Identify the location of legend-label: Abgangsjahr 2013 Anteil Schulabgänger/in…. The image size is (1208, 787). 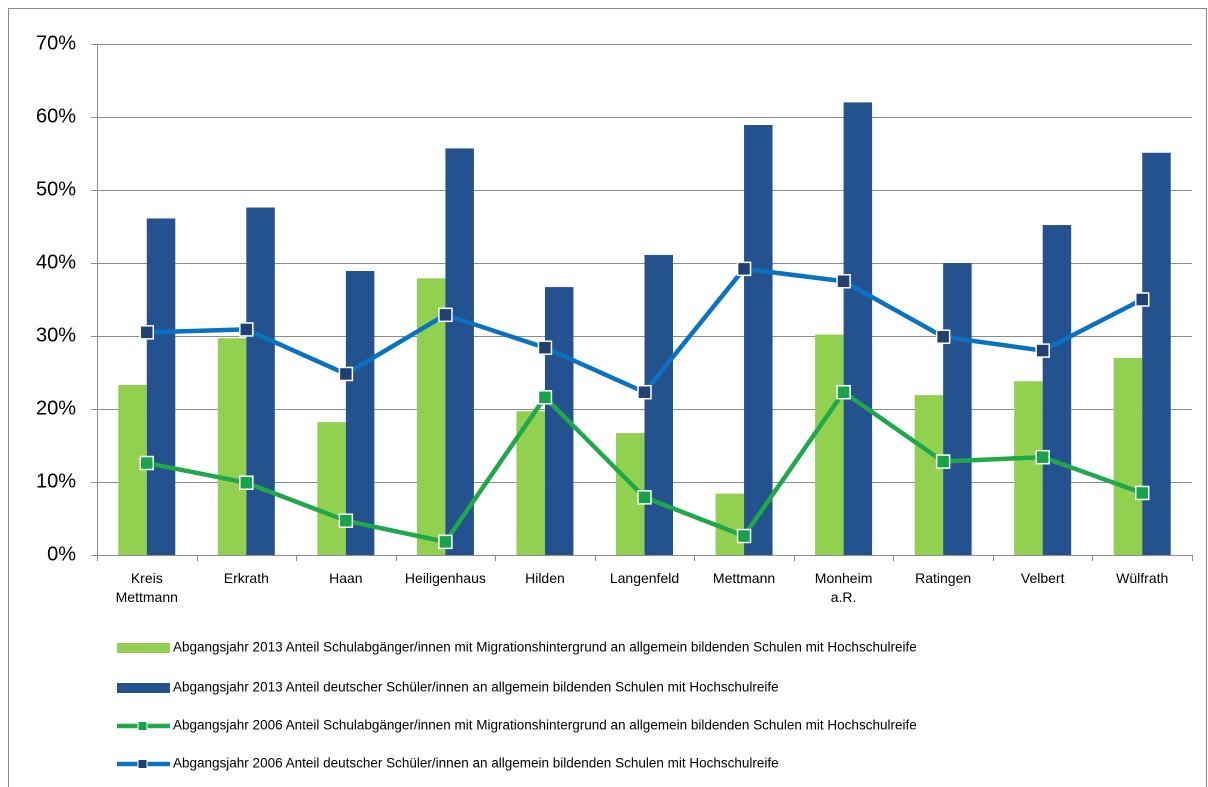
(545, 647).